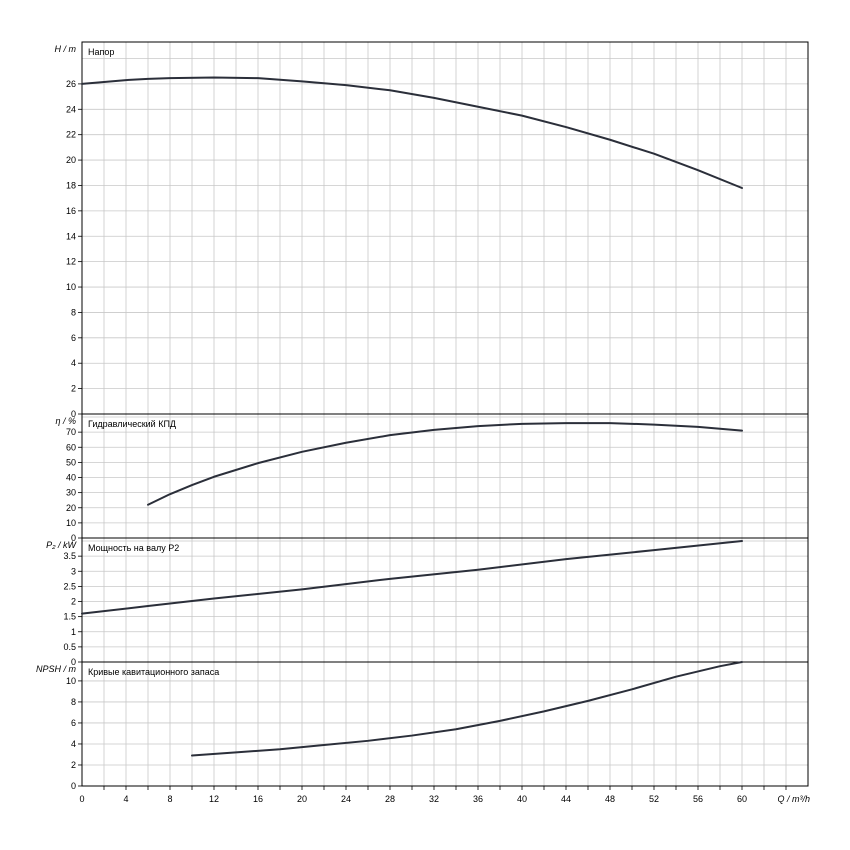 This screenshot has width=850, height=850. What do you see at coordinates (434, 799) in the screenshot?
I see `x-tick-label: 32` at bounding box center [434, 799].